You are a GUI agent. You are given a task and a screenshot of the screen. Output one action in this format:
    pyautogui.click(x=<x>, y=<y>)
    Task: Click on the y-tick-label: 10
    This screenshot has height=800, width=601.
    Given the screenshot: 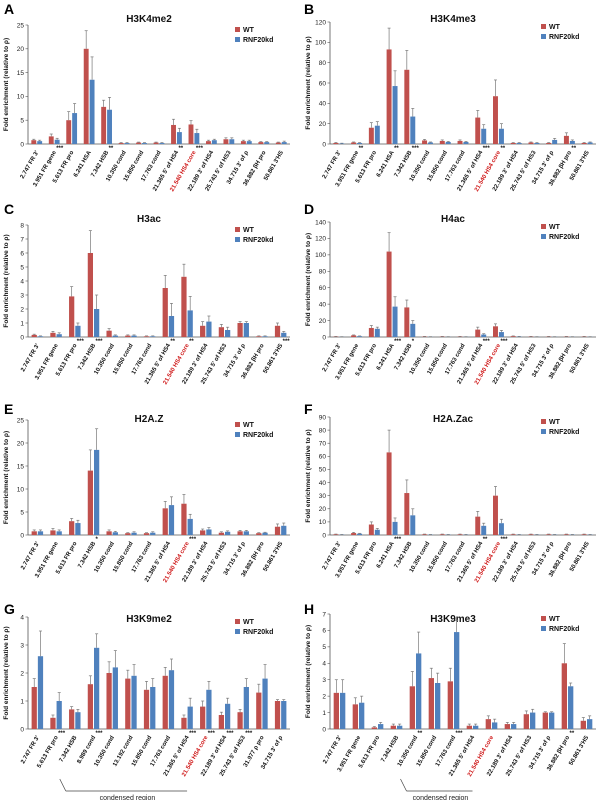 What is the action you would take?
    pyautogui.click(x=21, y=97)
    